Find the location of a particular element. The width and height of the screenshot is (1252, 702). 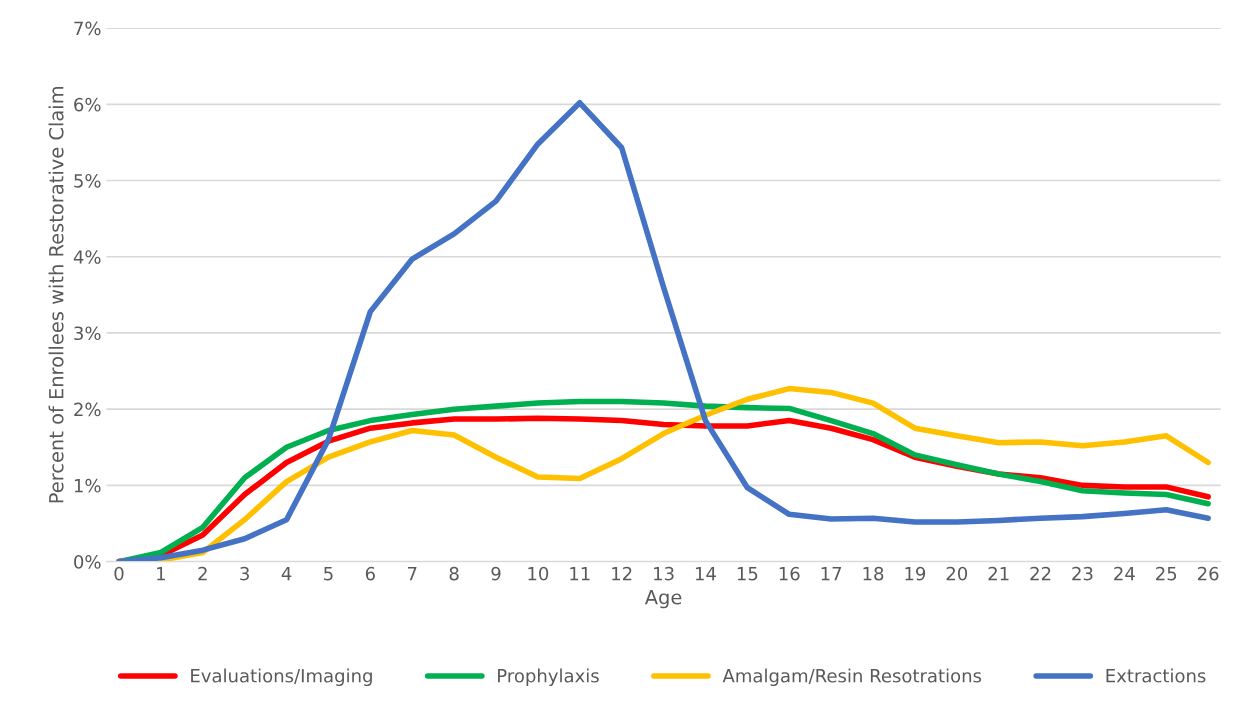

x-tick-label: 16 is located at coordinates (789, 573).